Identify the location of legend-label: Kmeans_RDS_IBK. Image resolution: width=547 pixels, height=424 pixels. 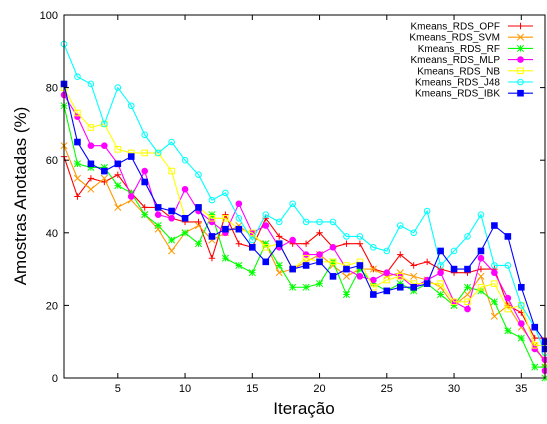
(457, 94).